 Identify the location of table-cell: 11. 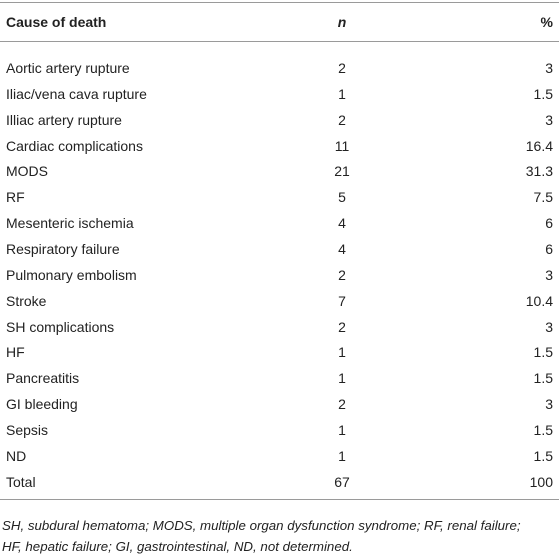
(342, 145).